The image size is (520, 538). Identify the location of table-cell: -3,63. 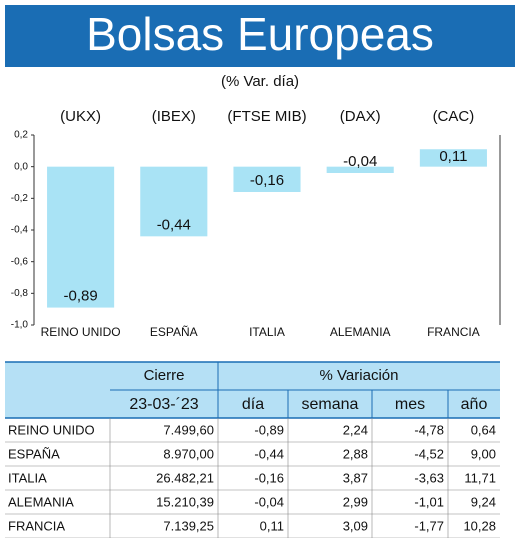
(429, 477).